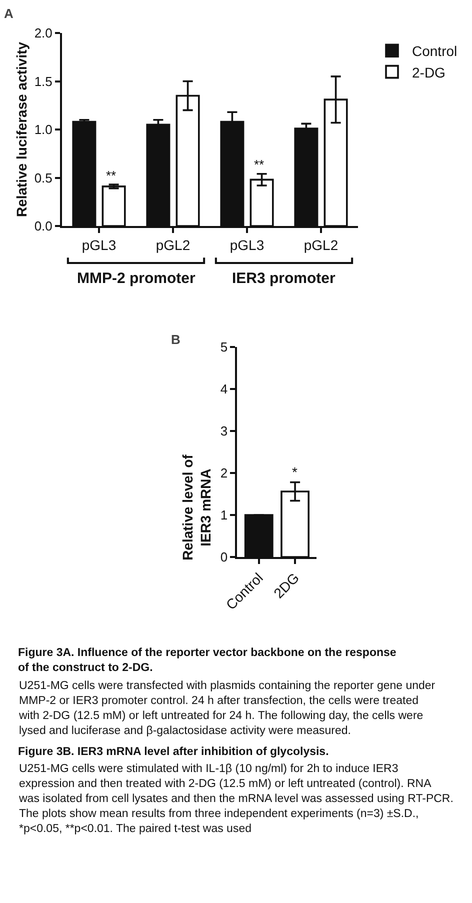  Describe the element at coordinates (196, 507) in the screenshot. I see `y-axis-title: Relative level of IER3 mRNA` at that location.